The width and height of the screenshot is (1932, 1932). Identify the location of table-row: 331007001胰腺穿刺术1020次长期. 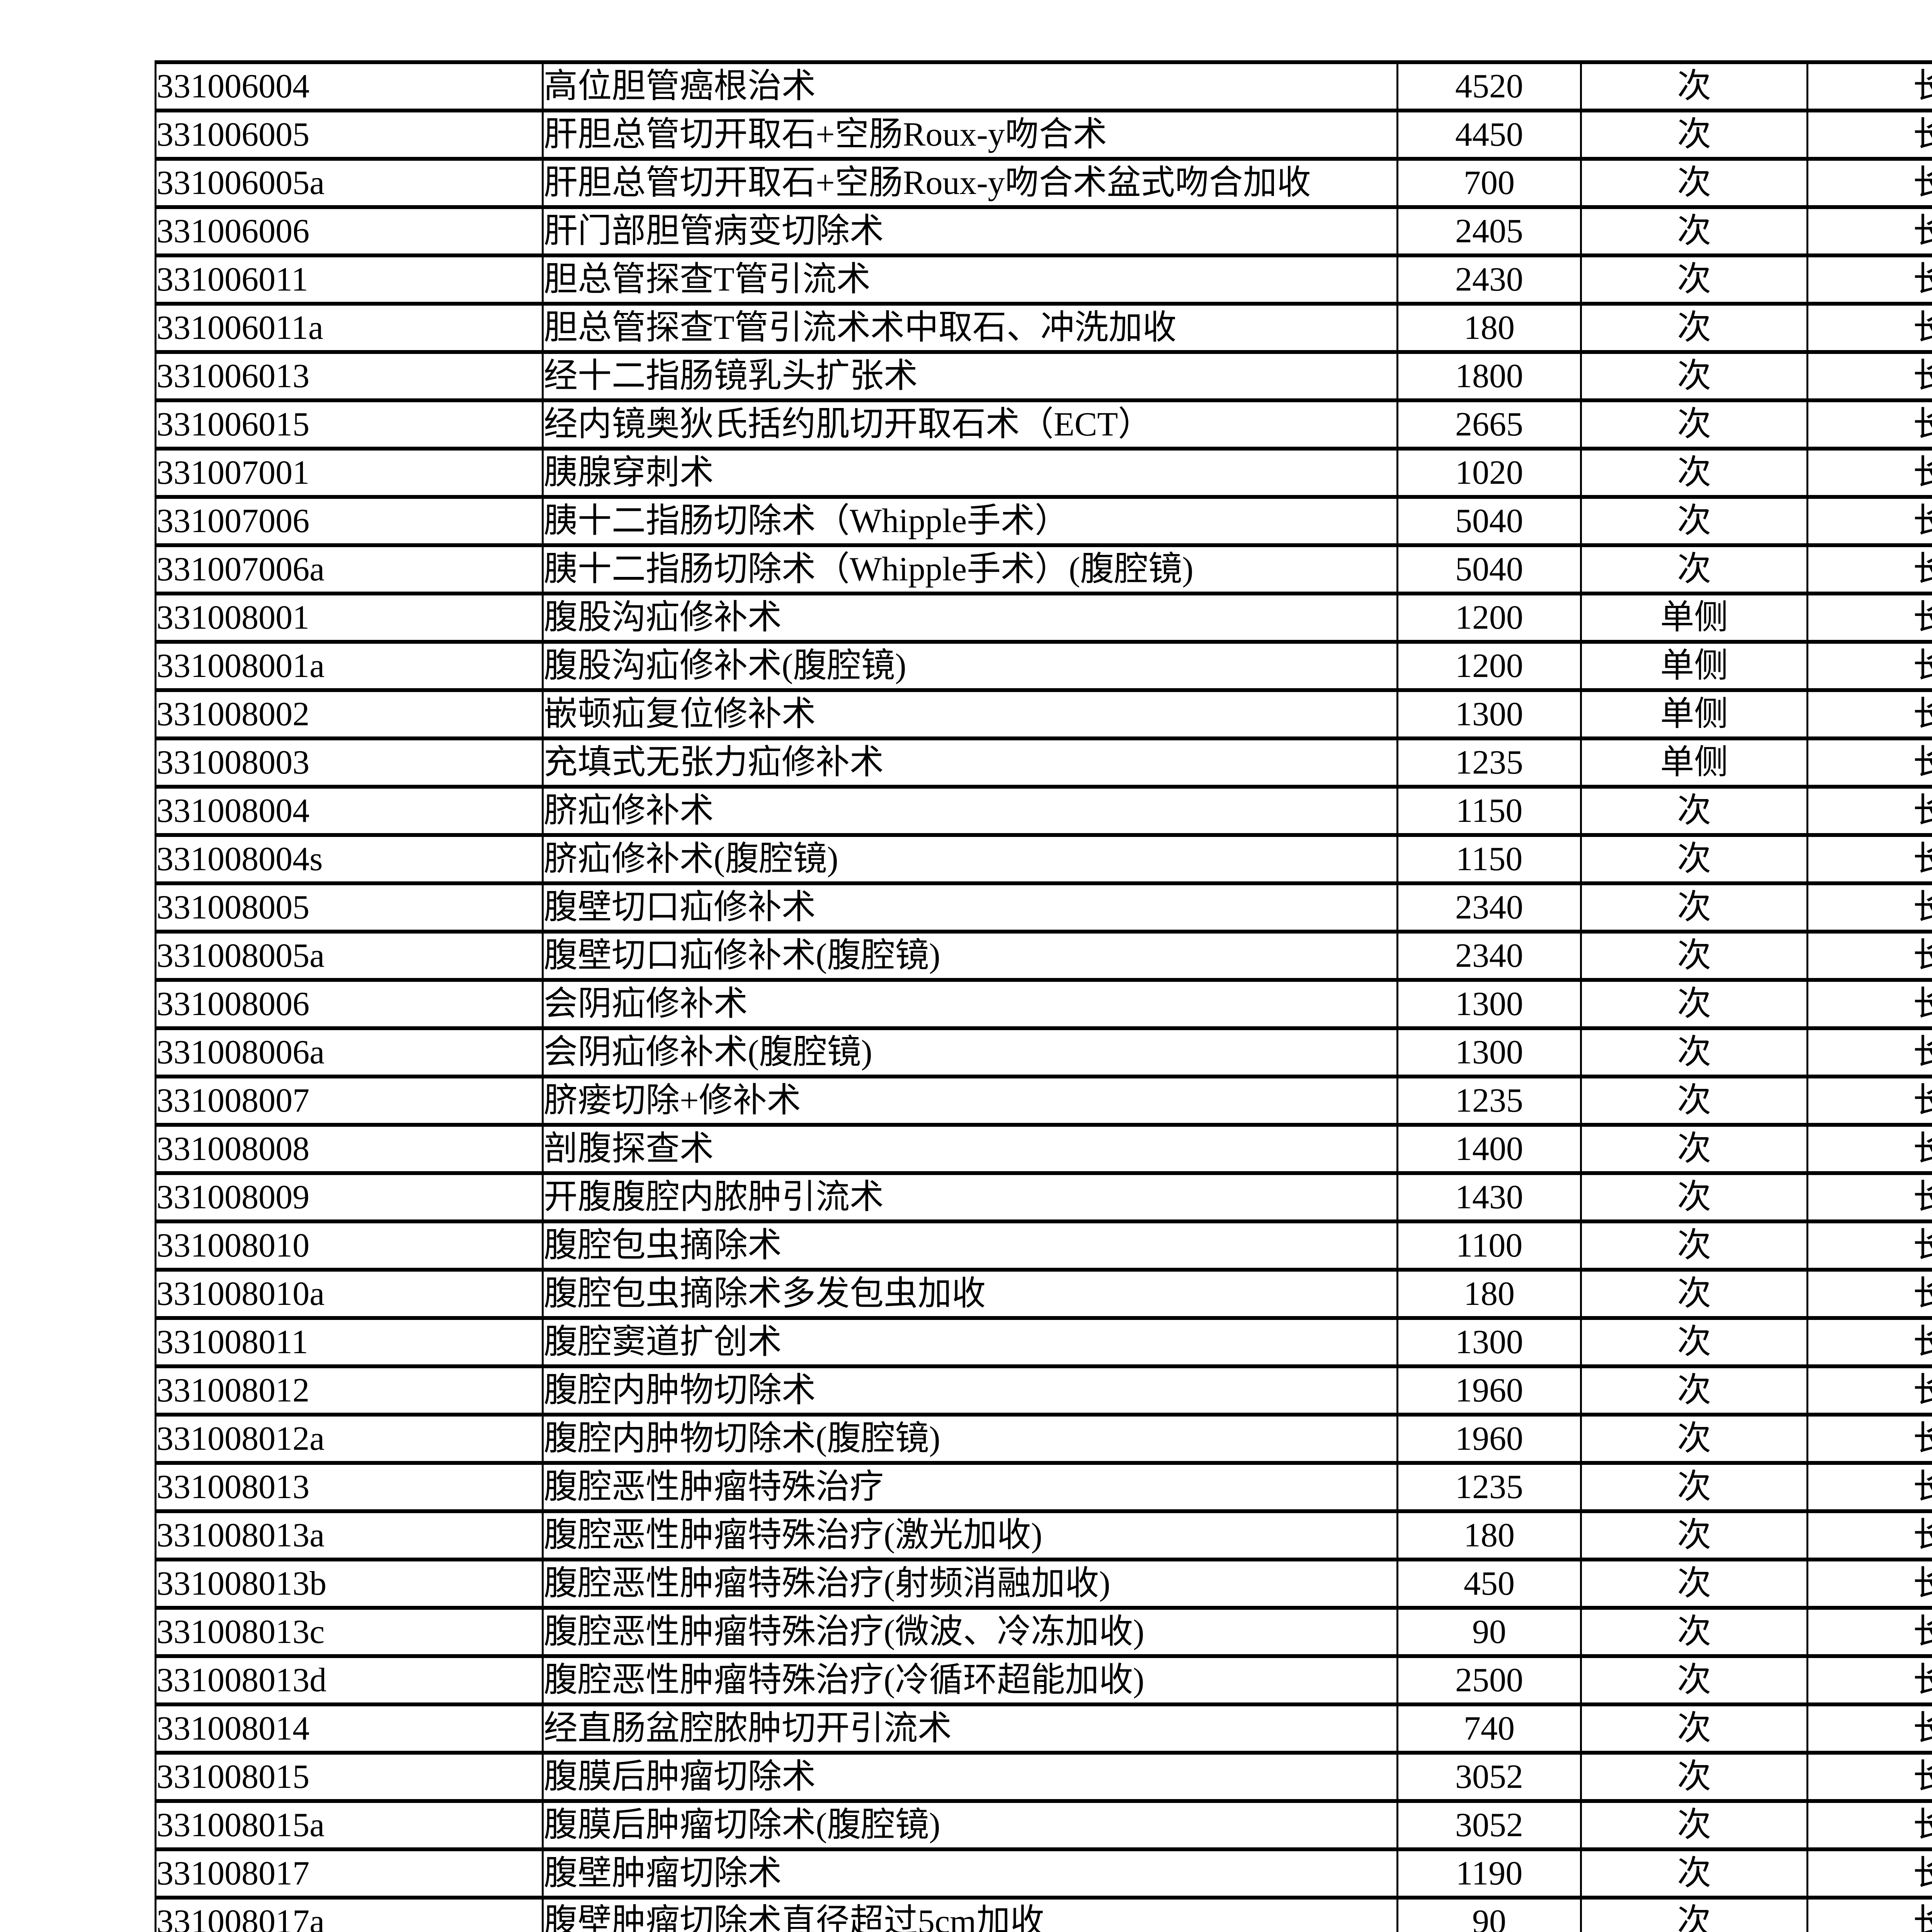
(1043, 473).